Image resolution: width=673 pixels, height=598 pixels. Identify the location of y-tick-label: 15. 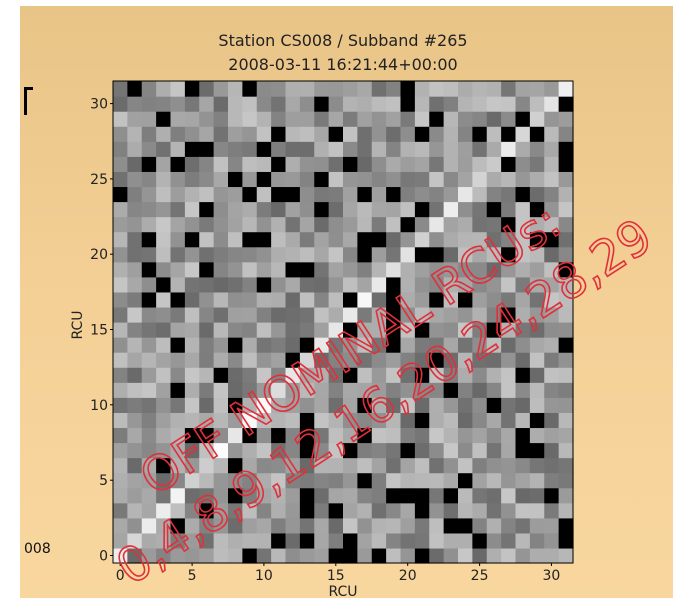
(99, 331).